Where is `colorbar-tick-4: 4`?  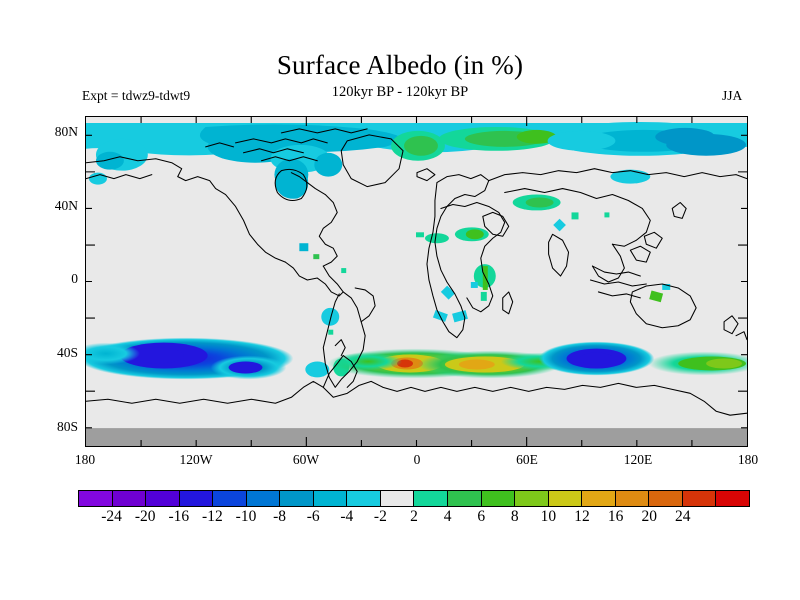 colorbar-tick-4: 4 is located at coordinates (447, 516).